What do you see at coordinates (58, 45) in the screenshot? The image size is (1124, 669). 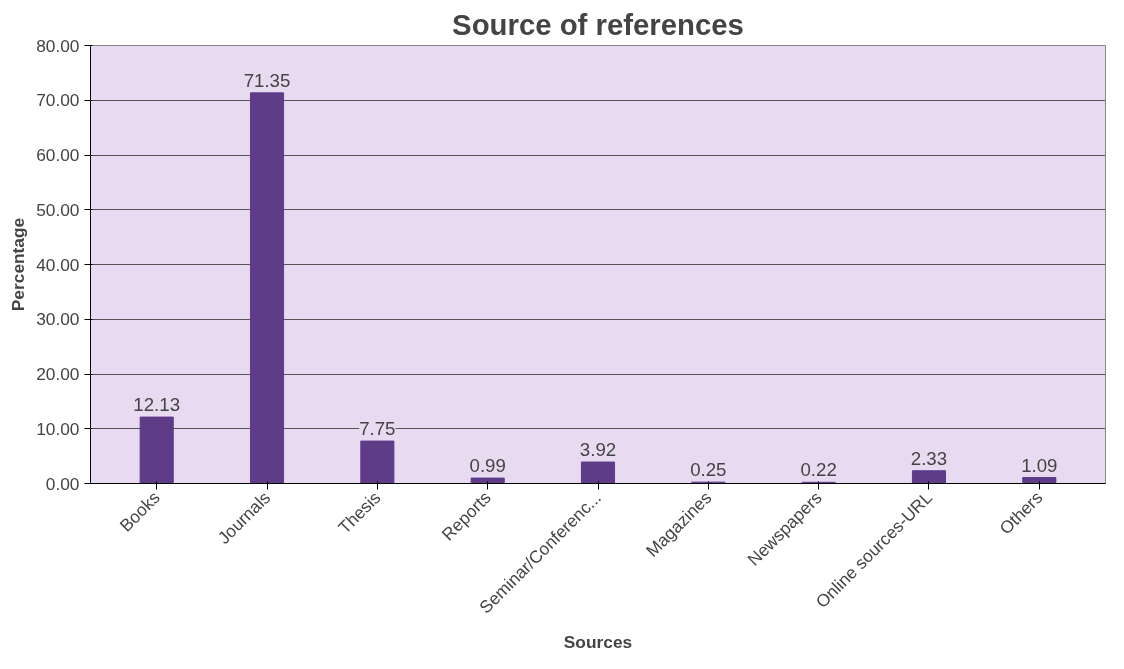 I see `y-tick-label: 80.00` at bounding box center [58, 45].